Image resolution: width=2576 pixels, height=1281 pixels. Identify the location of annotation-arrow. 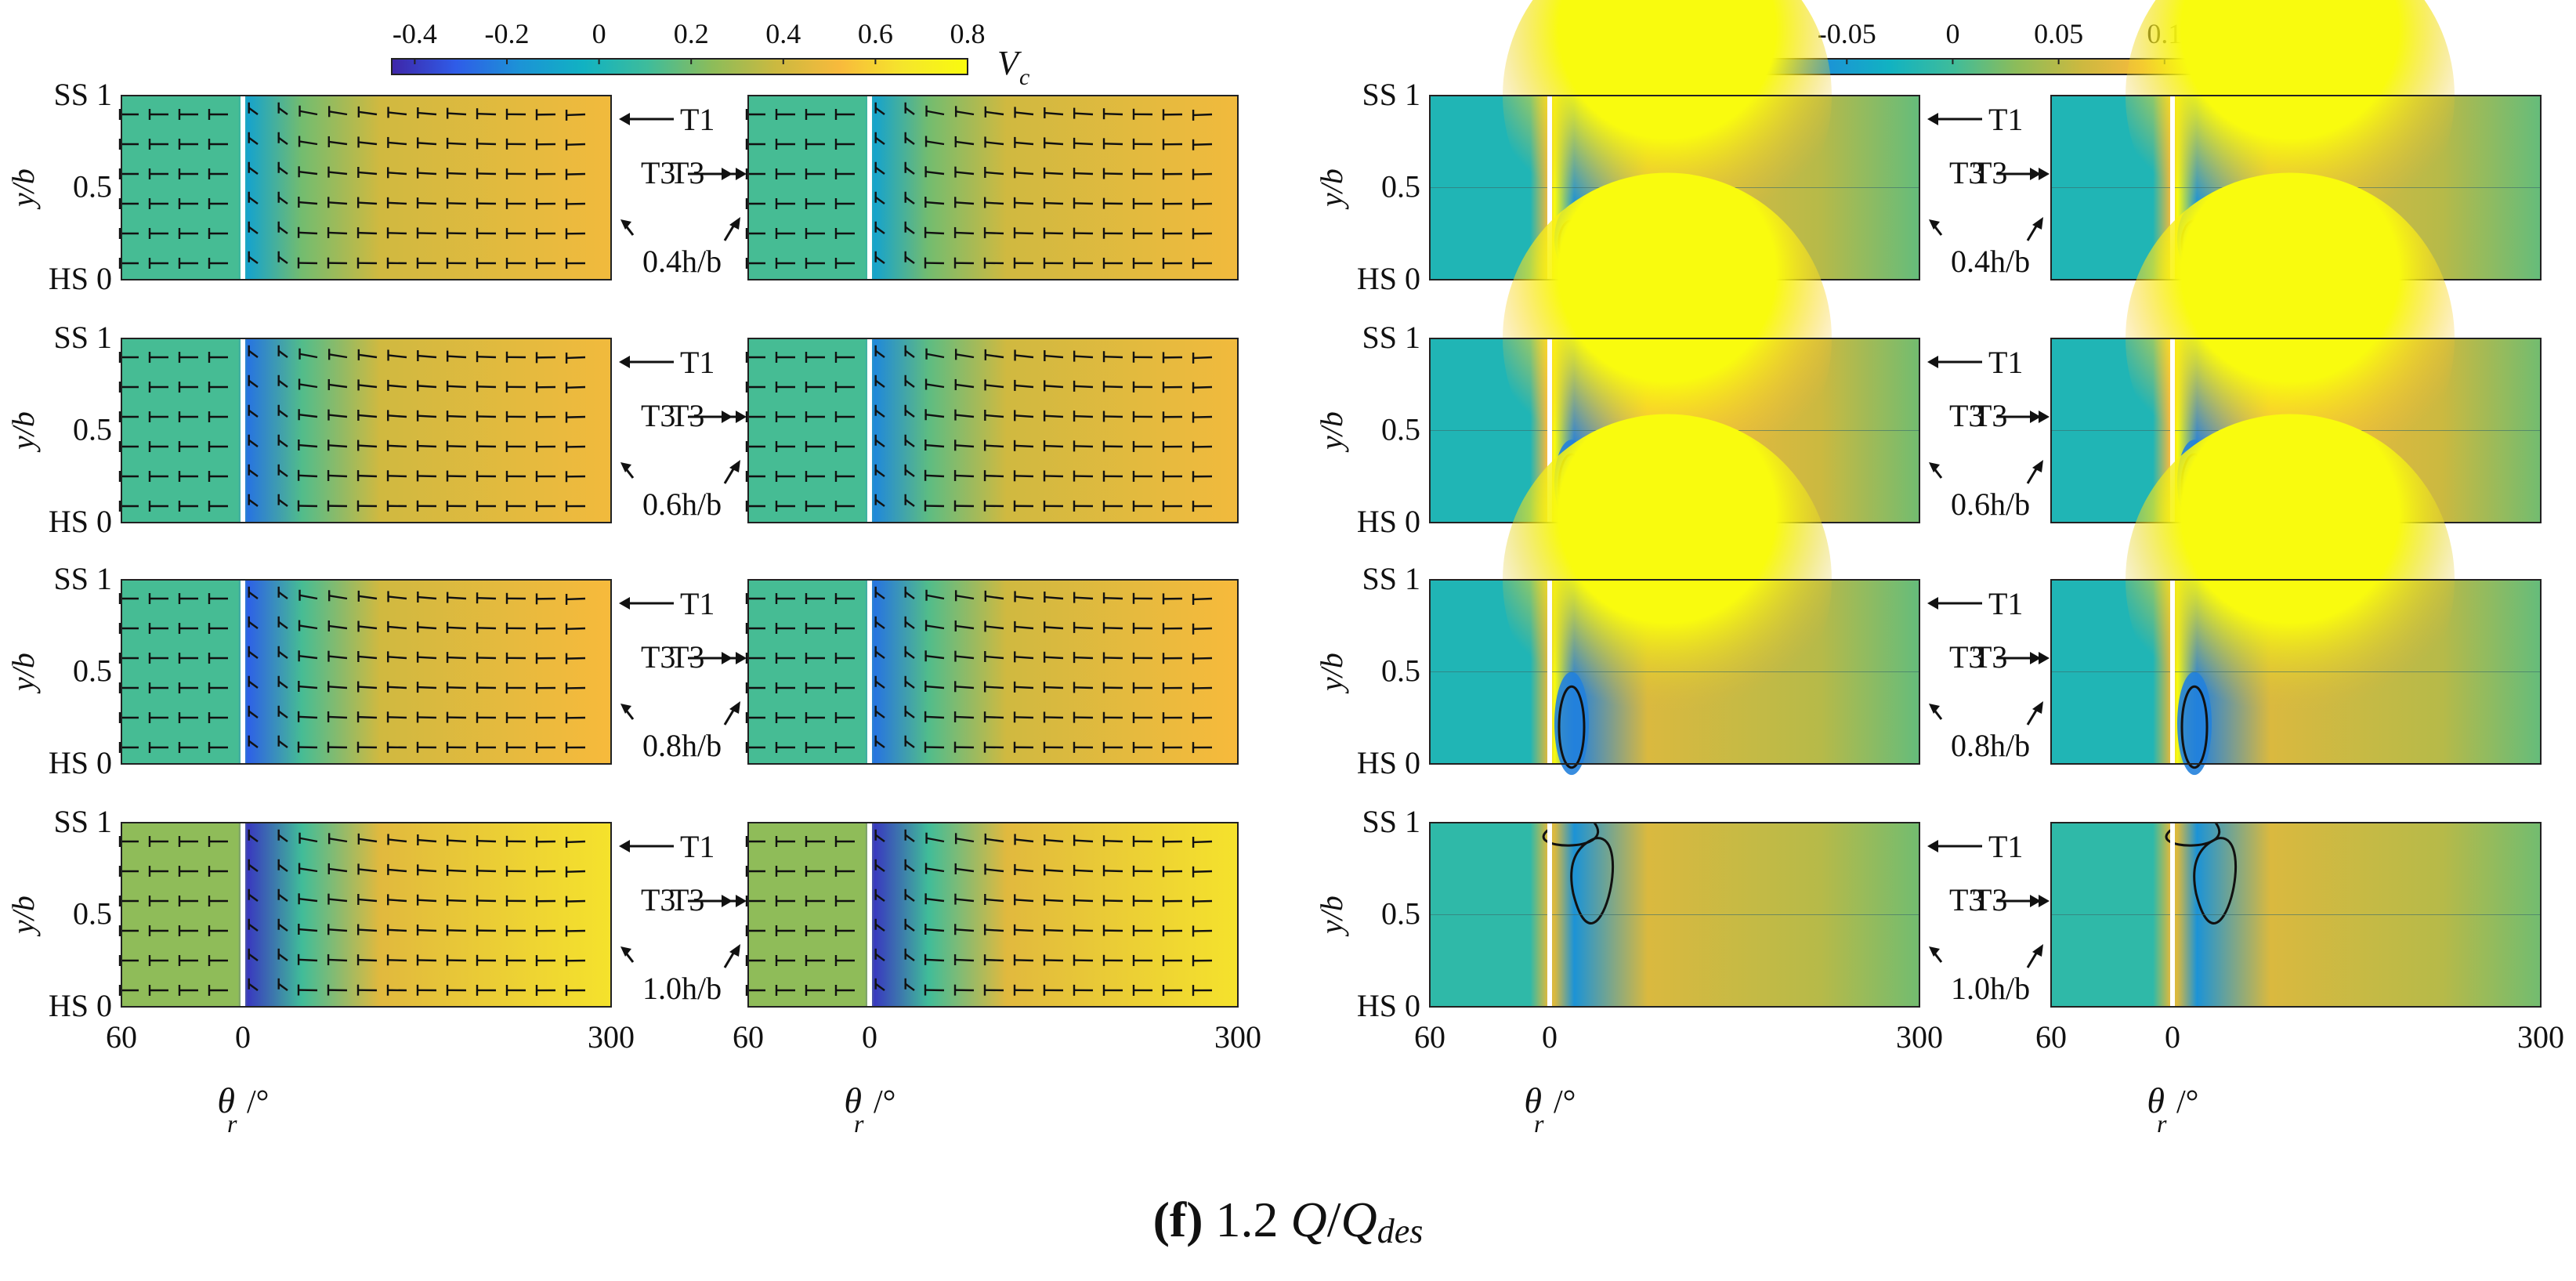
(2032, 475).